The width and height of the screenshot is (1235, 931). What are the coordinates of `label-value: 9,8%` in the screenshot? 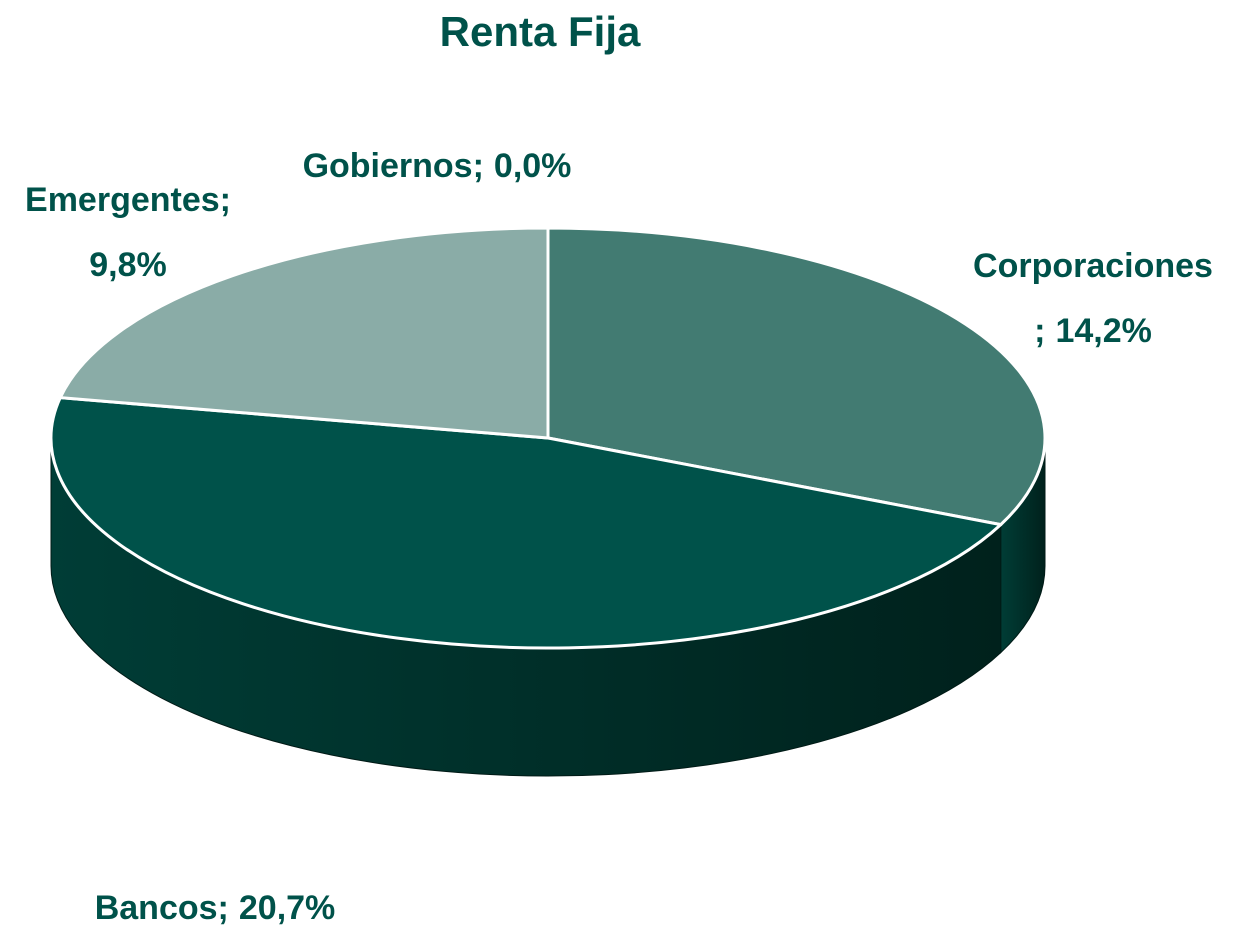 It's located at (128, 265).